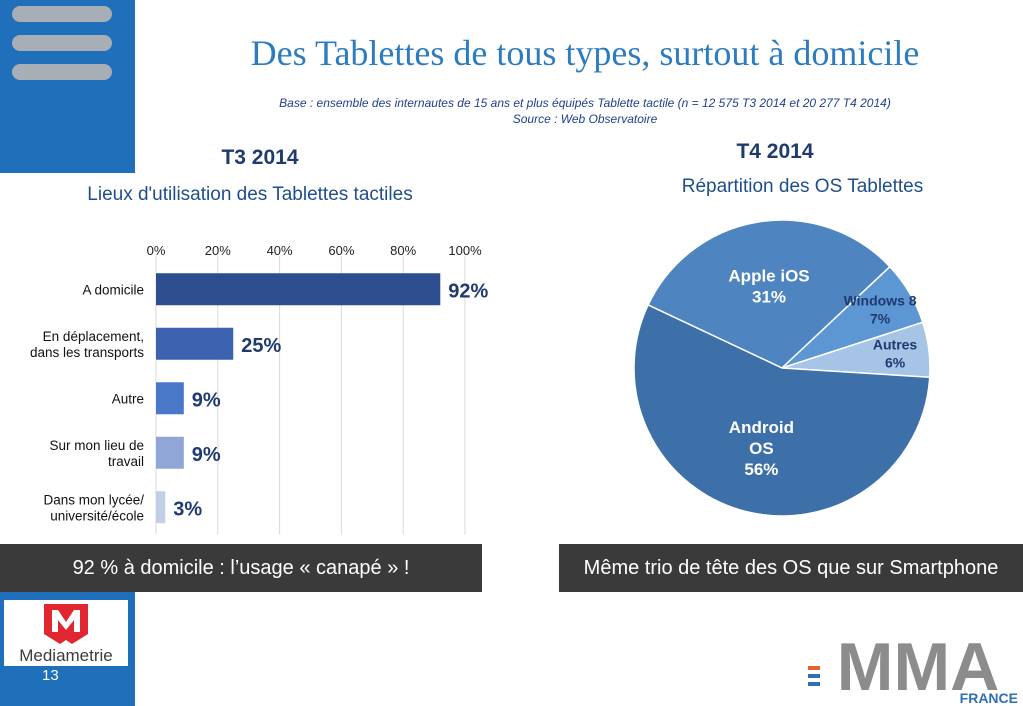 This screenshot has height=706, width=1023. I want to click on pie-slice-label: Apple iOS, so click(768, 275).